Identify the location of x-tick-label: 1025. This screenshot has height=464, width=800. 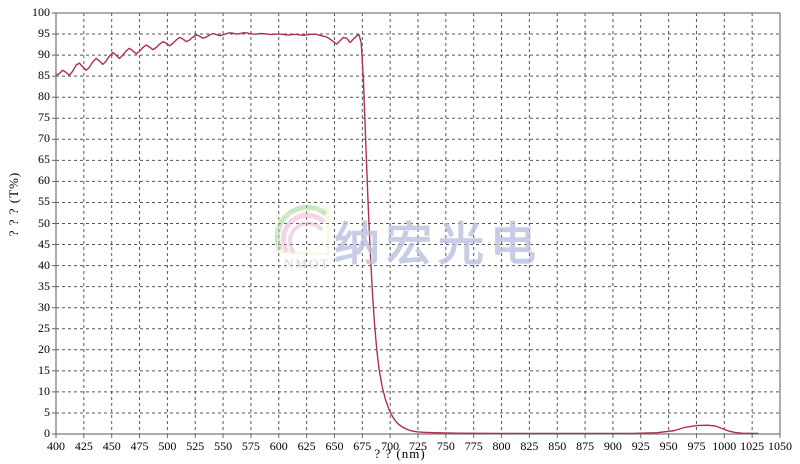
(752, 446).